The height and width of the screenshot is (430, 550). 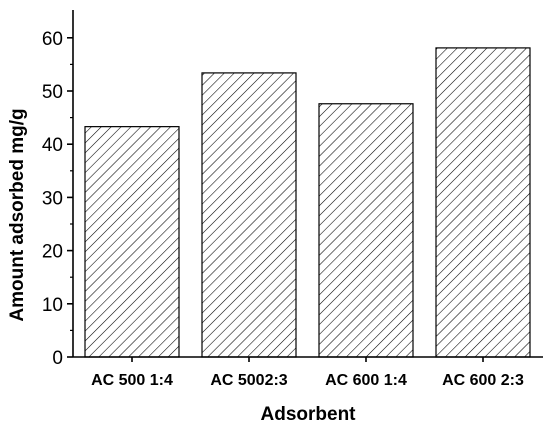 I want to click on x-tick-label: AC 600 1:4, so click(x=366, y=380).